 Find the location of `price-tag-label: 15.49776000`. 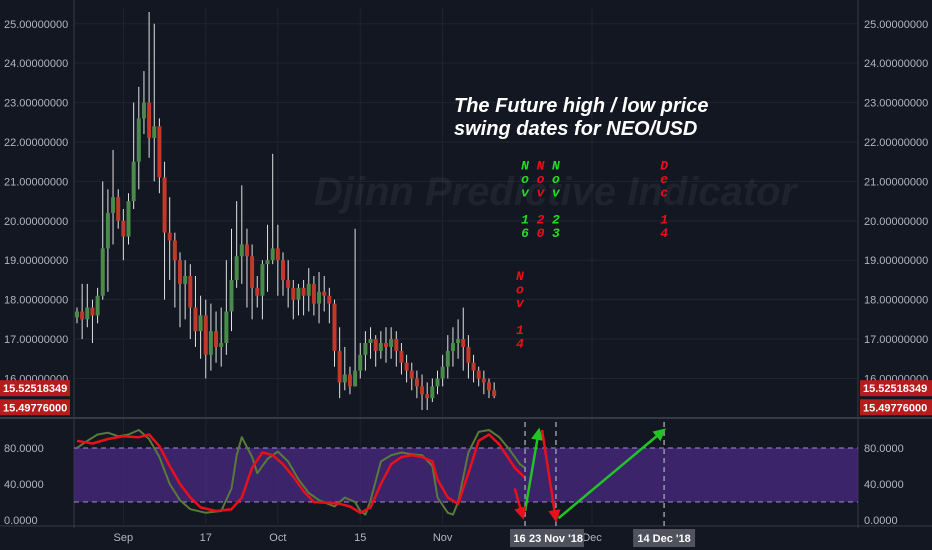

price-tag-label: 15.49776000 is located at coordinates (35, 408).